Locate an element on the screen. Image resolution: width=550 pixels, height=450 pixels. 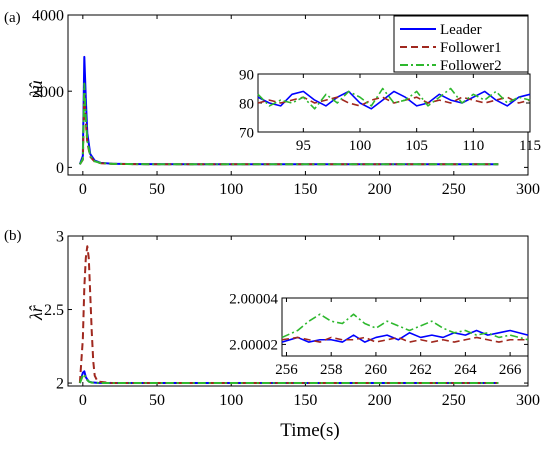
panel-a-inset: 95 100 105 110 115 70 80 90 is located at coordinates (390, 110).